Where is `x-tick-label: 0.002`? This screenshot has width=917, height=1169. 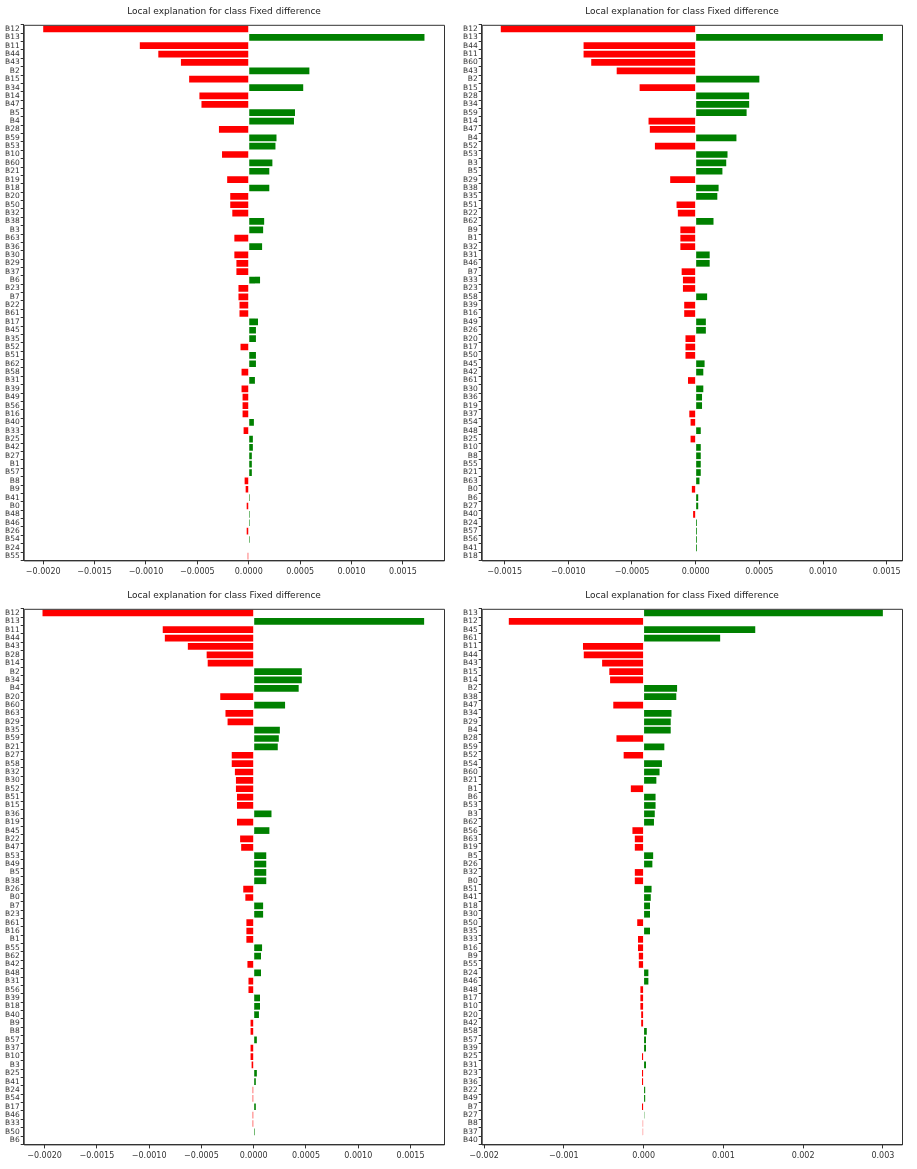 x-tick-label: 0.002 is located at coordinates (803, 1156).